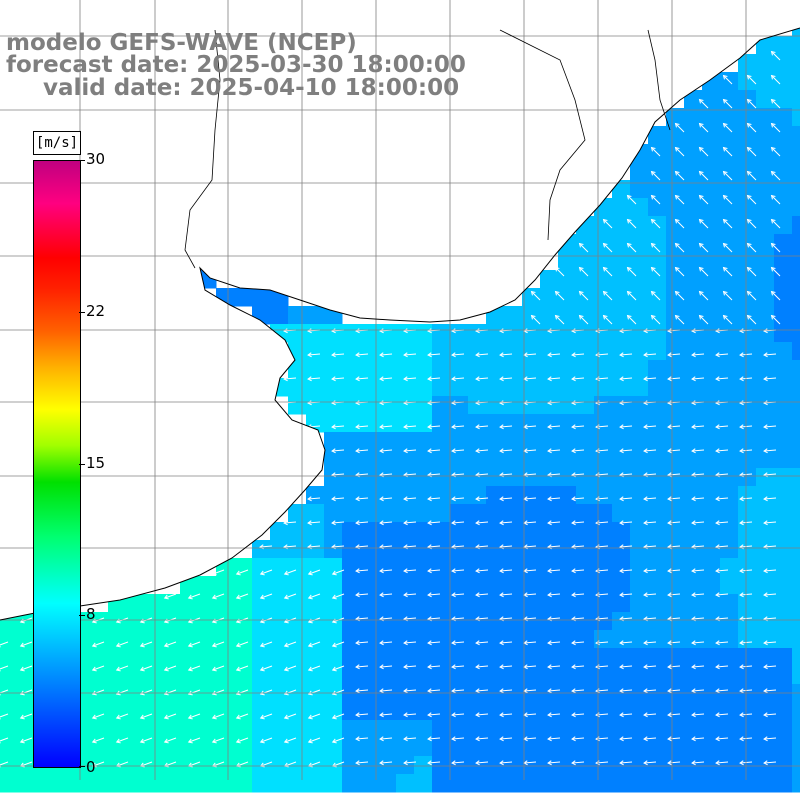 The height and width of the screenshot is (800, 800). I want to click on model-title: modelo GEFS-WAVE (NCEP), so click(181, 43).